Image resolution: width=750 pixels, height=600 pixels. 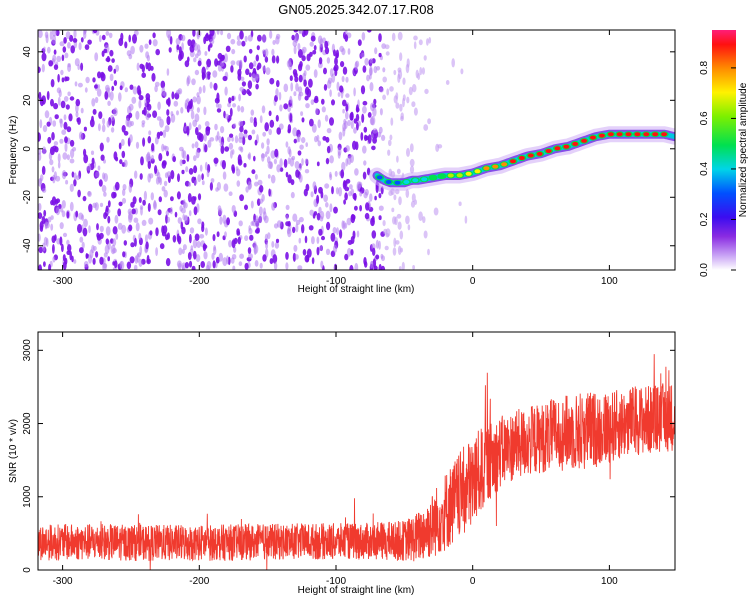 What do you see at coordinates (63, 581) in the screenshot?
I see `snr-x-tick-label: -300` at bounding box center [63, 581].